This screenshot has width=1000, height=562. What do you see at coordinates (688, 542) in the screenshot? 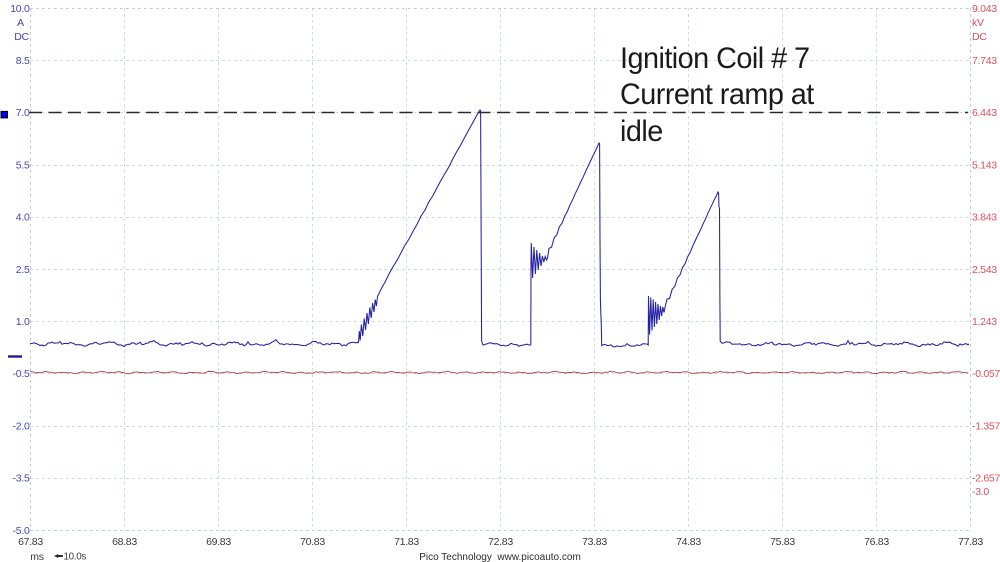
I see `svg-text: 74.83` at bounding box center [688, 542].